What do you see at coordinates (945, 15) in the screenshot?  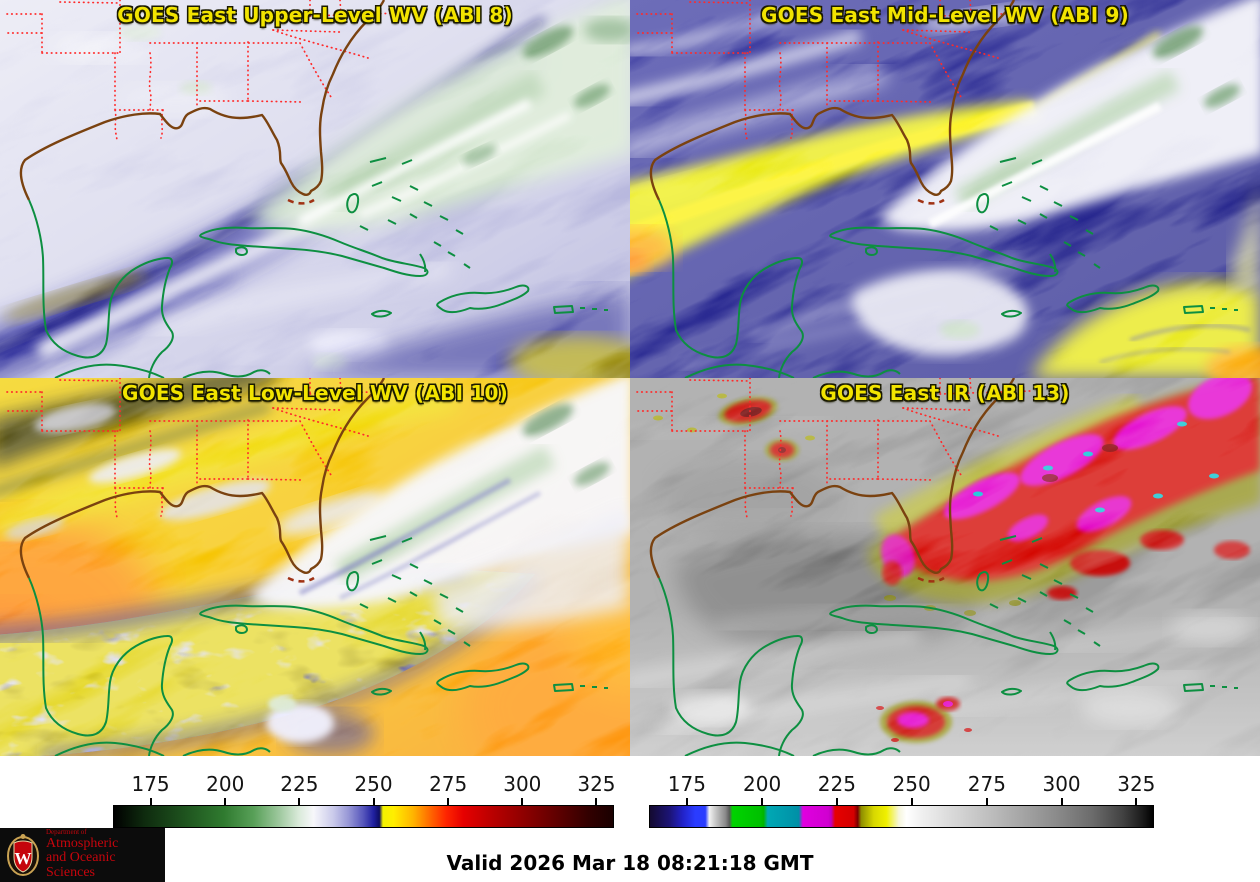 I see `panel-title: GOES East Mid-Level WV (ABI 9)` at bounding box center [945, 15].